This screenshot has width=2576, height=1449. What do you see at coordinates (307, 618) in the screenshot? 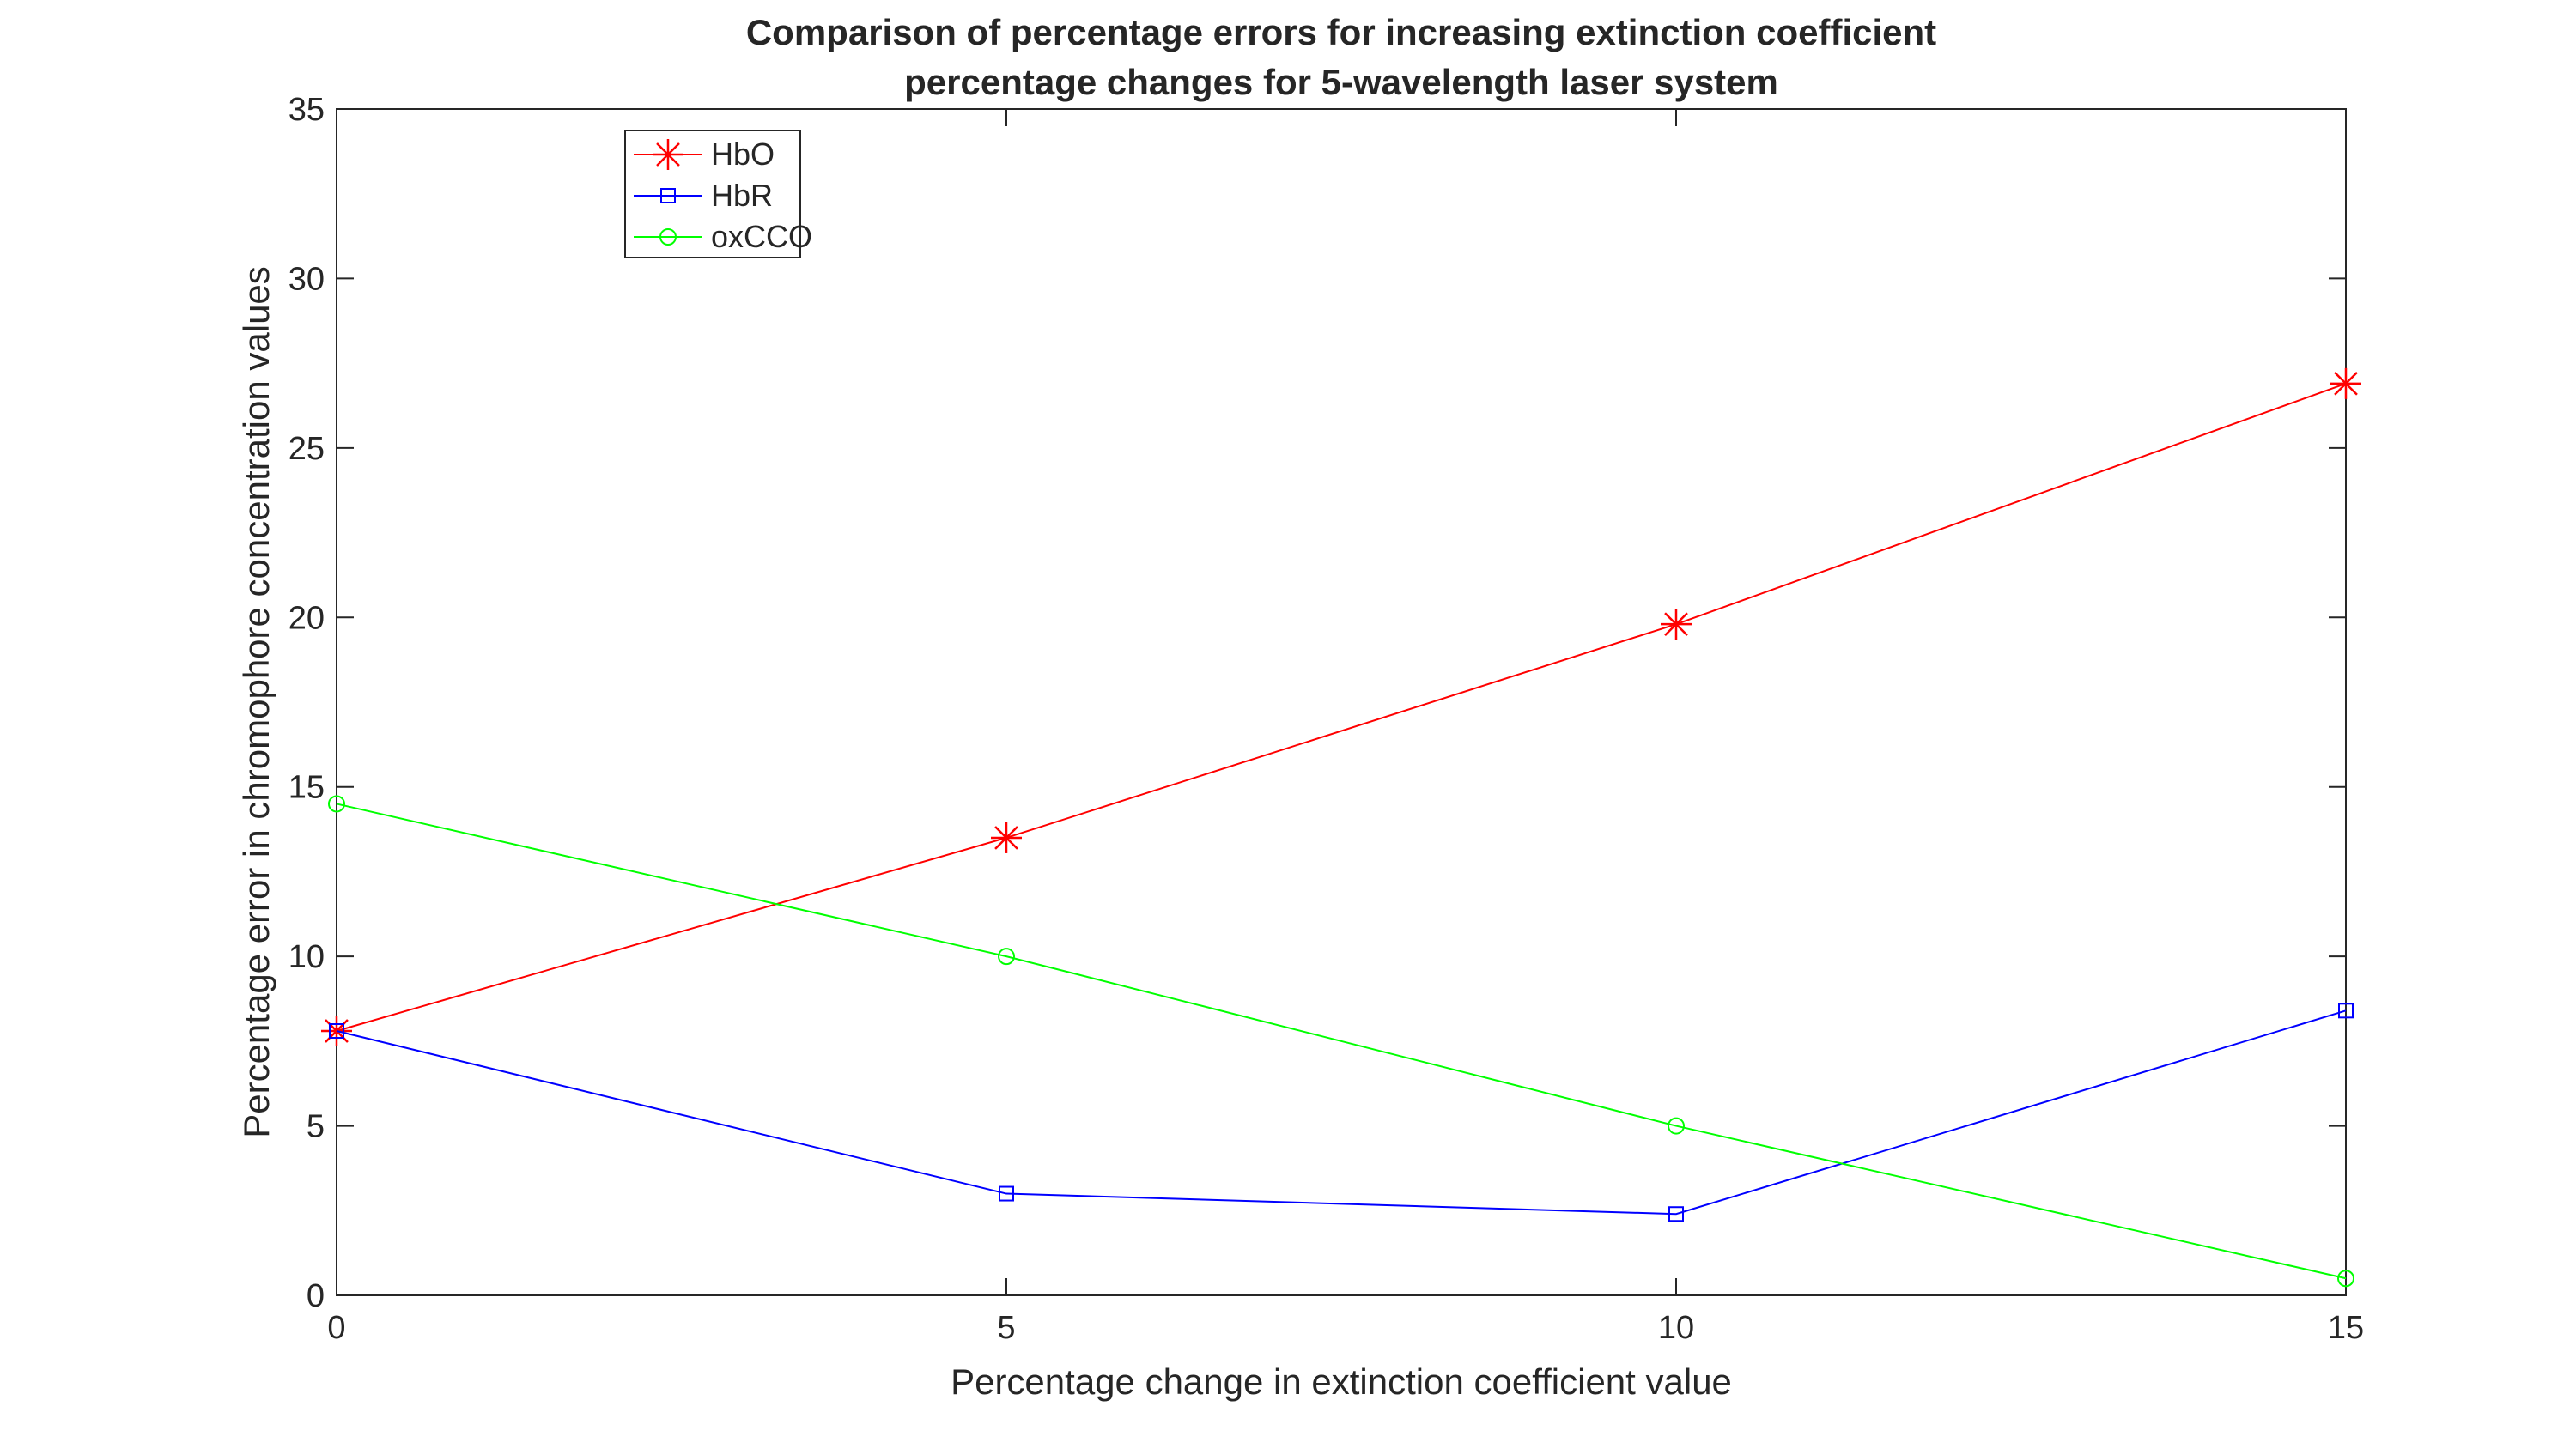
I see `y-tick-label: 20` at bounding box center [307, 618].